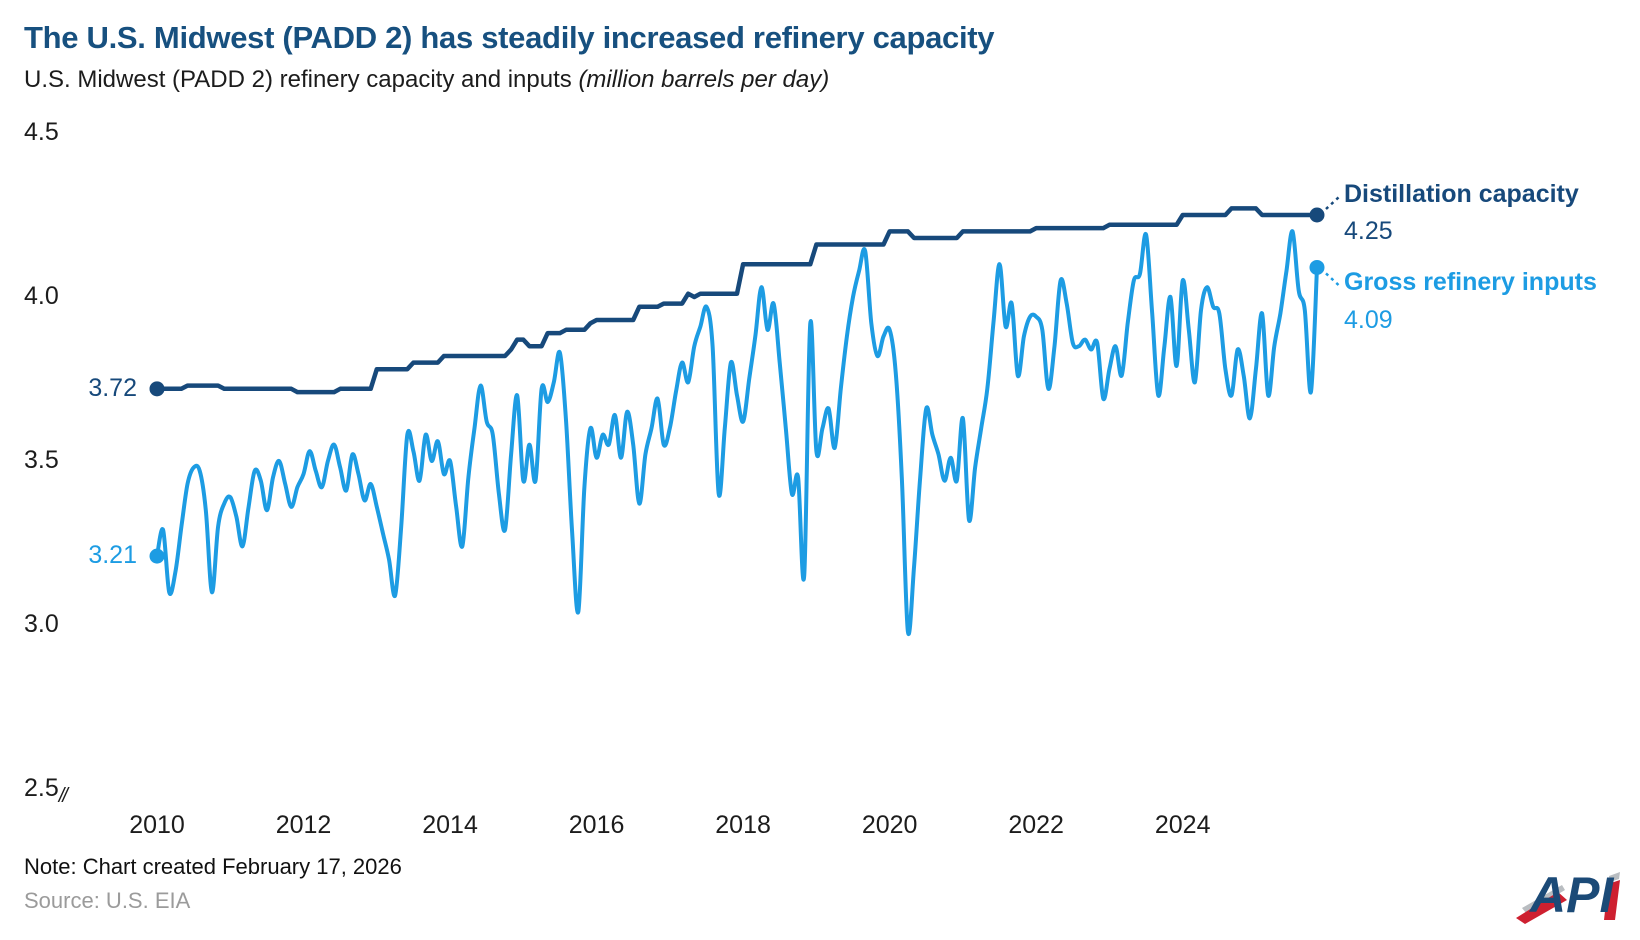 Image resolution: width=1640 pixels, height=940 pixels. Describe the element at coordinates (1543, 899) in the screenshot. I see `api-logo-gray-stripe` at that location.